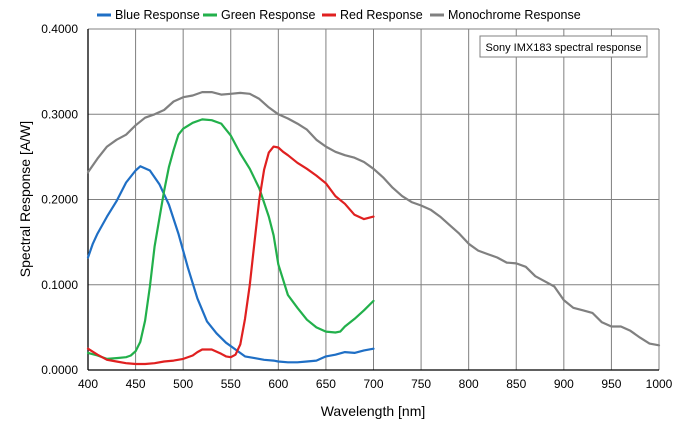 This screenshot has width=690, height=428. Describe the element at coordinates (564, 384) in the screenshot. I see `x-tick-label: 900` at that location.